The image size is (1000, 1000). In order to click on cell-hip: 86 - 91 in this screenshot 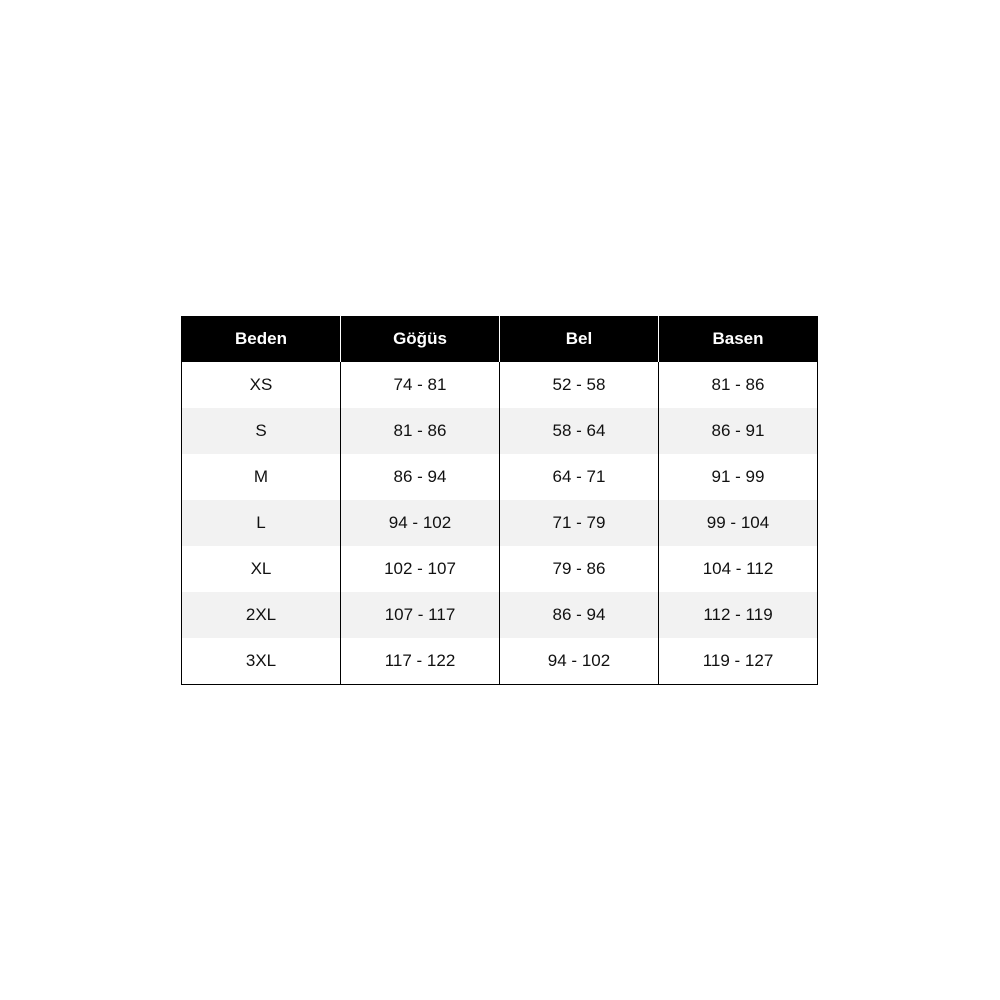, I will do `click(738, 431)`.